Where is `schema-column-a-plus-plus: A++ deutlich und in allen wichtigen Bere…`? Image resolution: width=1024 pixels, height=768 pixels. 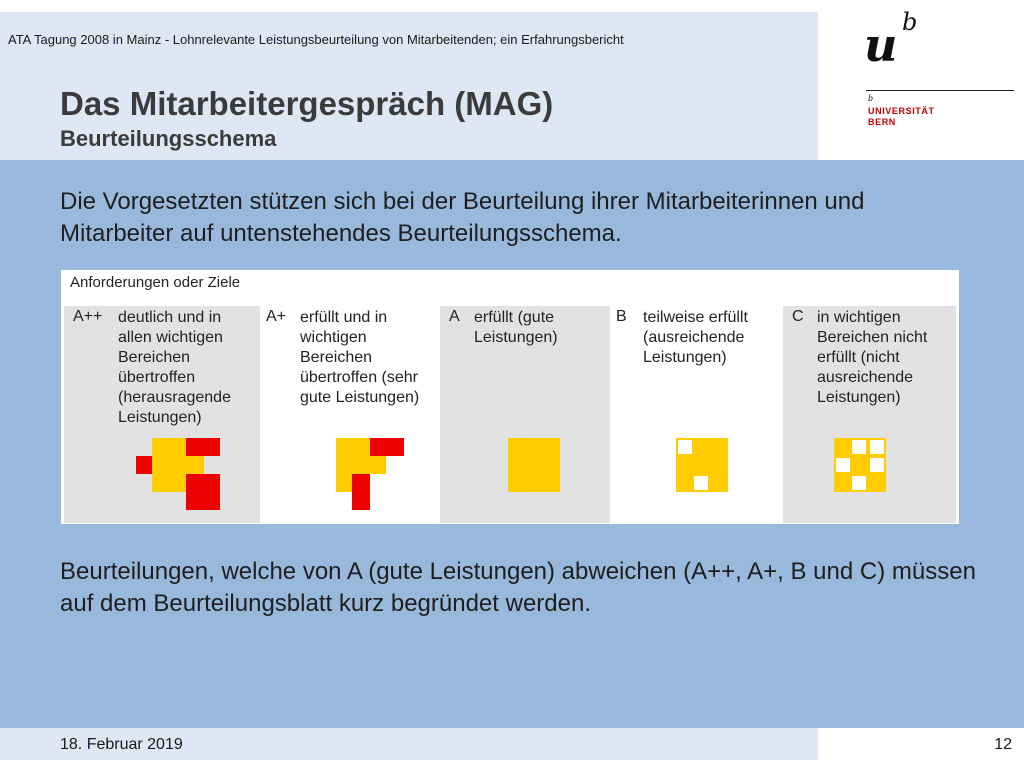 schema-column-a-plus-plus: A++ deutlich und in allen wichtigen Bere… is located at coordinates (162, 414).